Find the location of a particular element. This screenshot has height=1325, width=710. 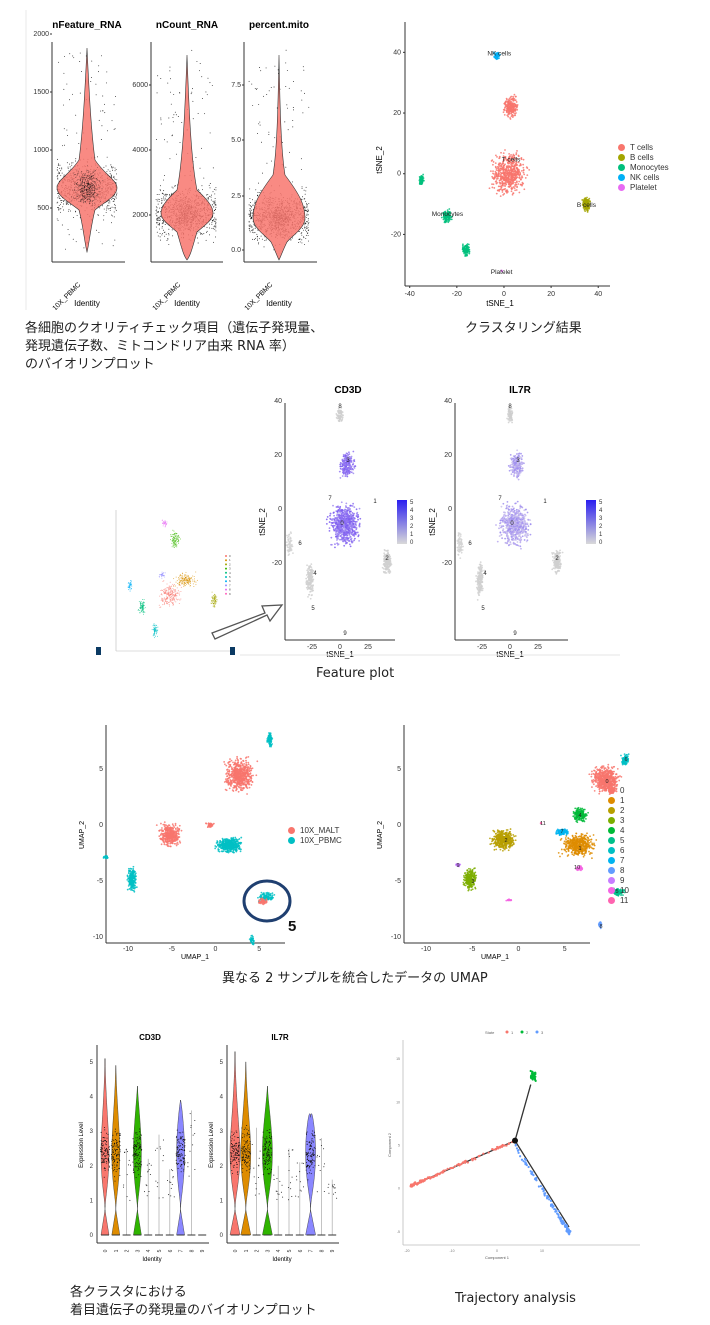

umap-cluster-legend: 0 1 2 3 4 5 6 7 8 9 10 11 is located at coordinates (618, 845).